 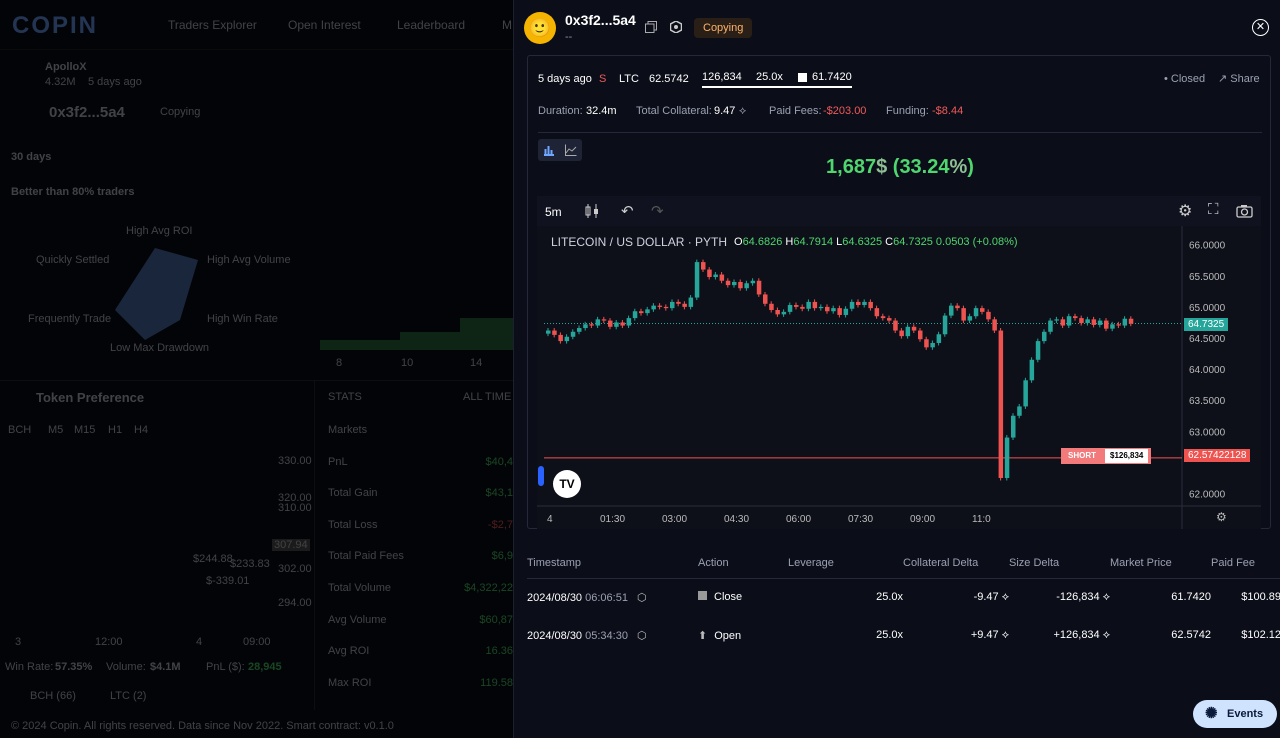 I want to click on liq-marker-icon, so click(x=802, y=77).